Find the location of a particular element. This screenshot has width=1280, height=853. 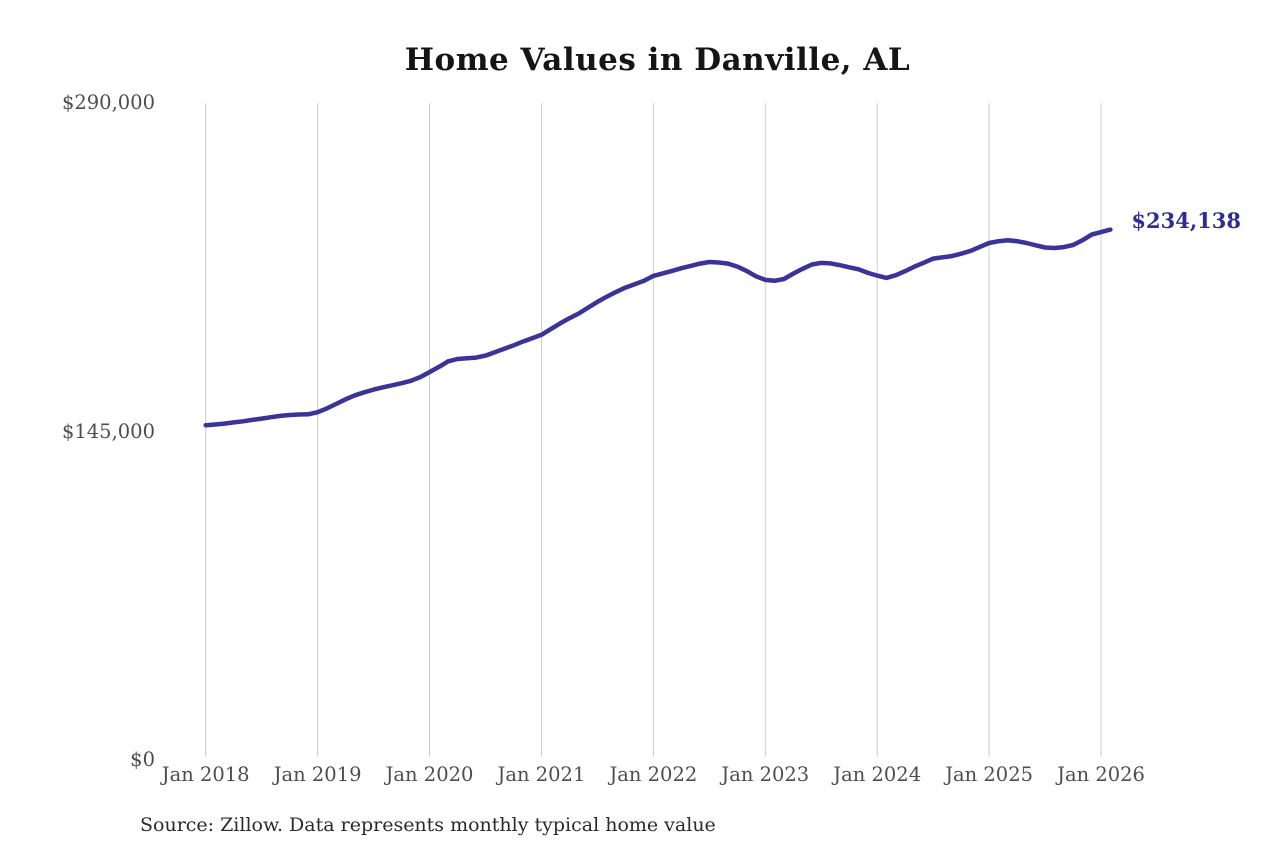

y-axis-tick-label: $145,000 is located at coordinates (108, 431).